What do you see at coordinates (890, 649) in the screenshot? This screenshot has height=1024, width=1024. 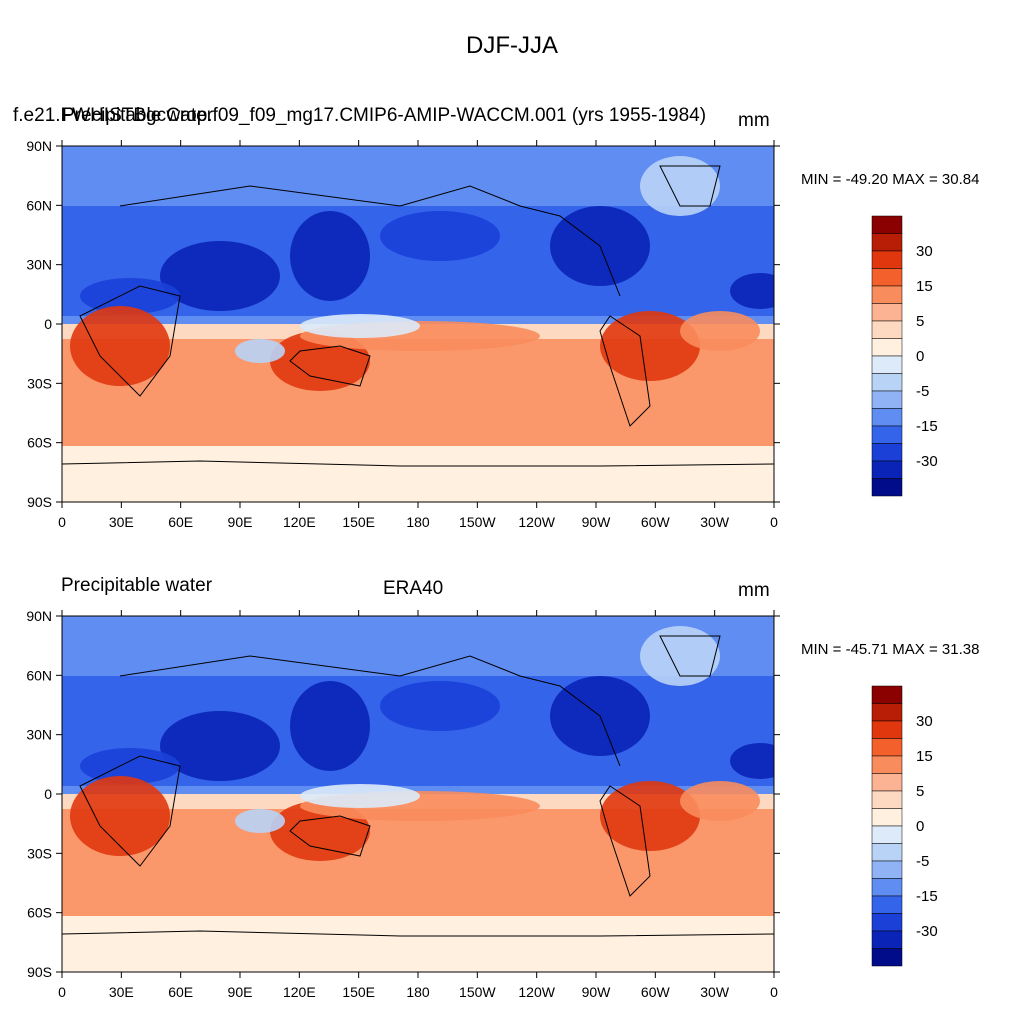 I see `panel2-min-max: MIN = -45.71 MAX = 31.38` at bounding box center [890, 649].